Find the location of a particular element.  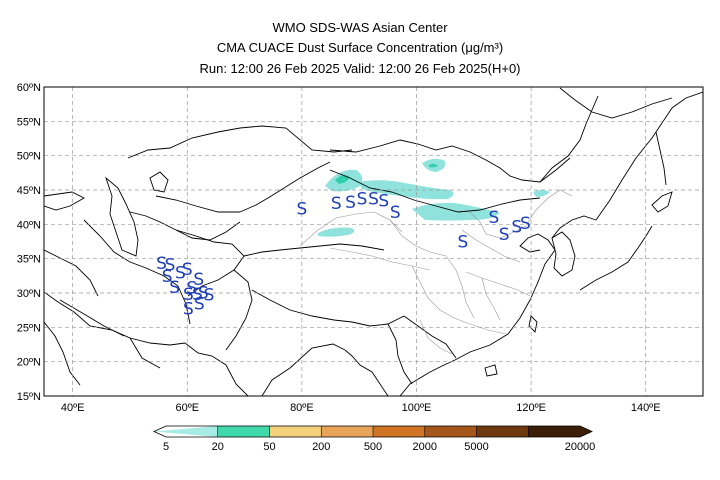

dust-symbol-10: S is located at coordinates (197, 295).